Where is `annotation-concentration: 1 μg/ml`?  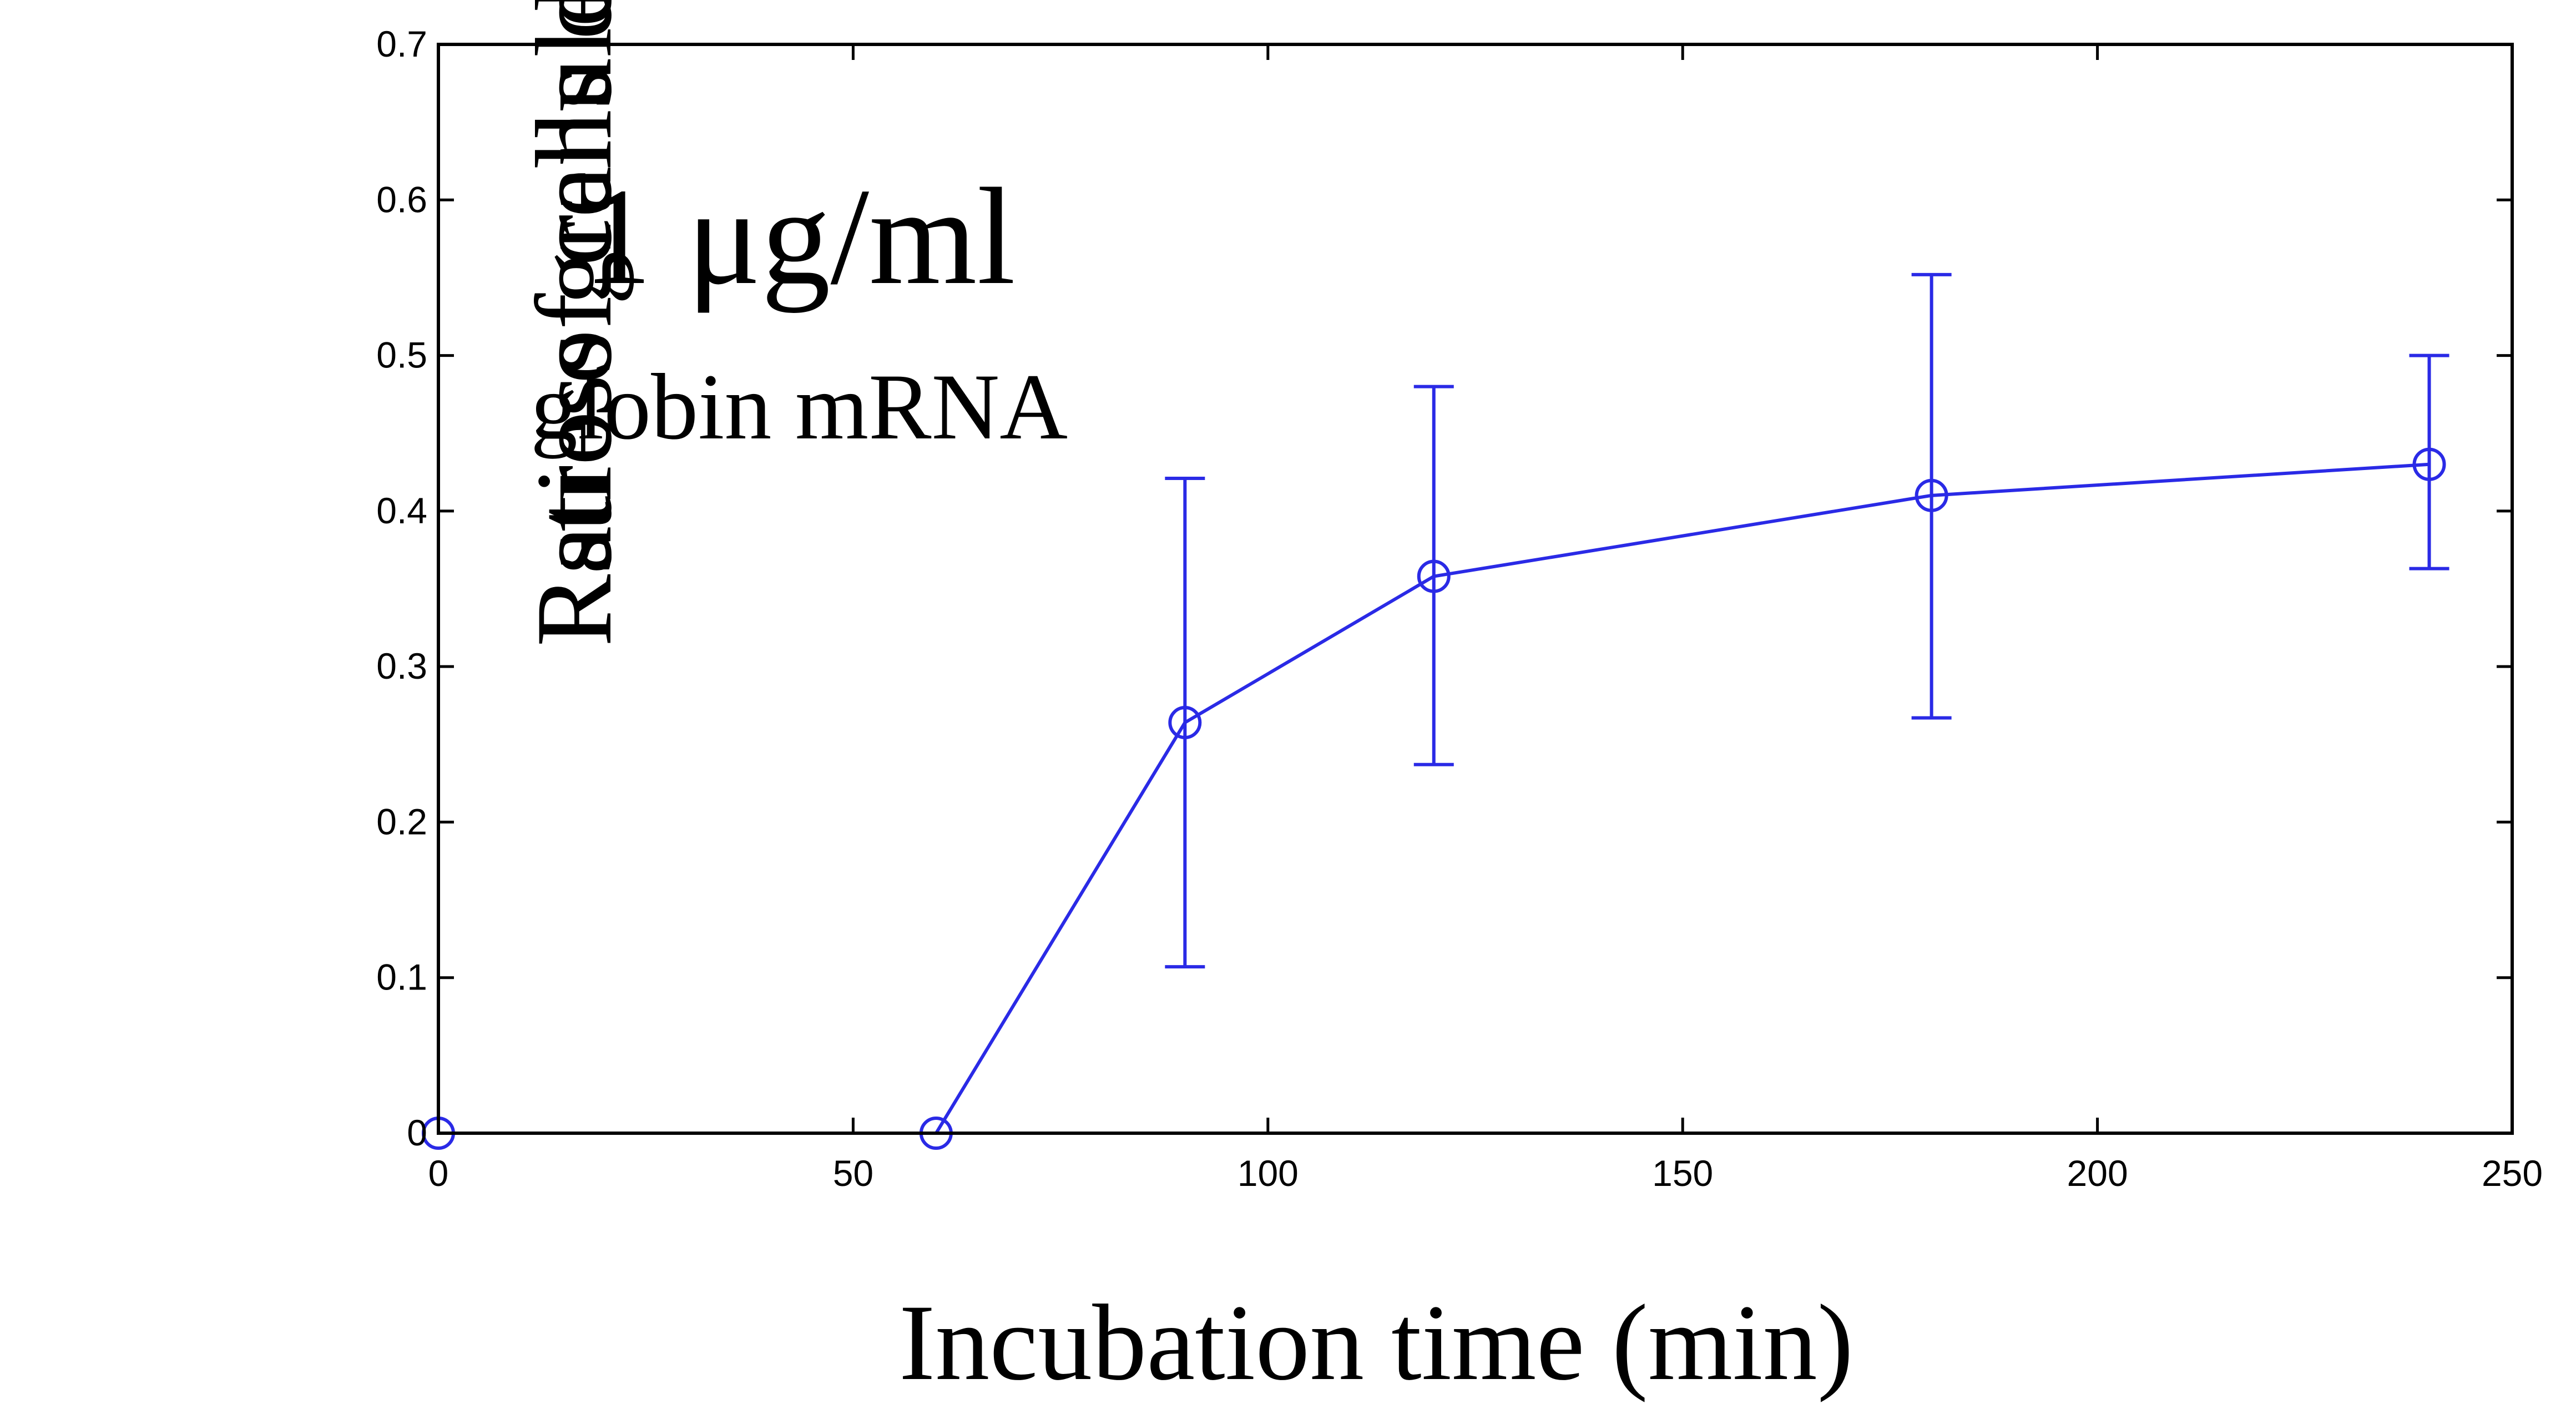
annotation-concentration: 1 μg/ml is located at coordinates (799, 237).